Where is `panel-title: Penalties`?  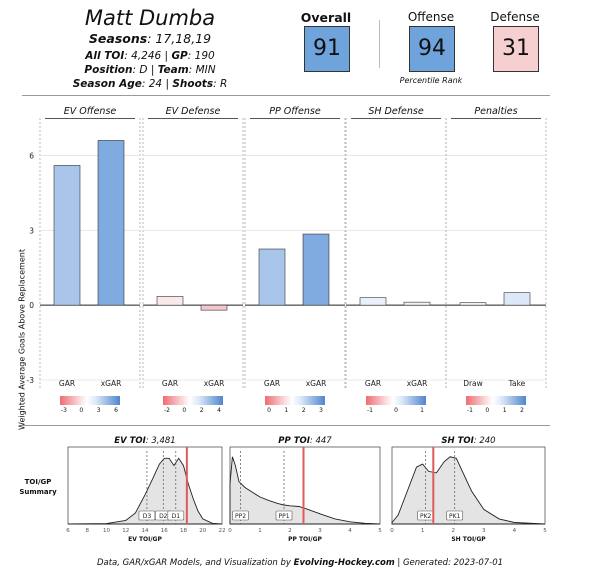
panel-title: Penalties is located at coordinates (496, 111).